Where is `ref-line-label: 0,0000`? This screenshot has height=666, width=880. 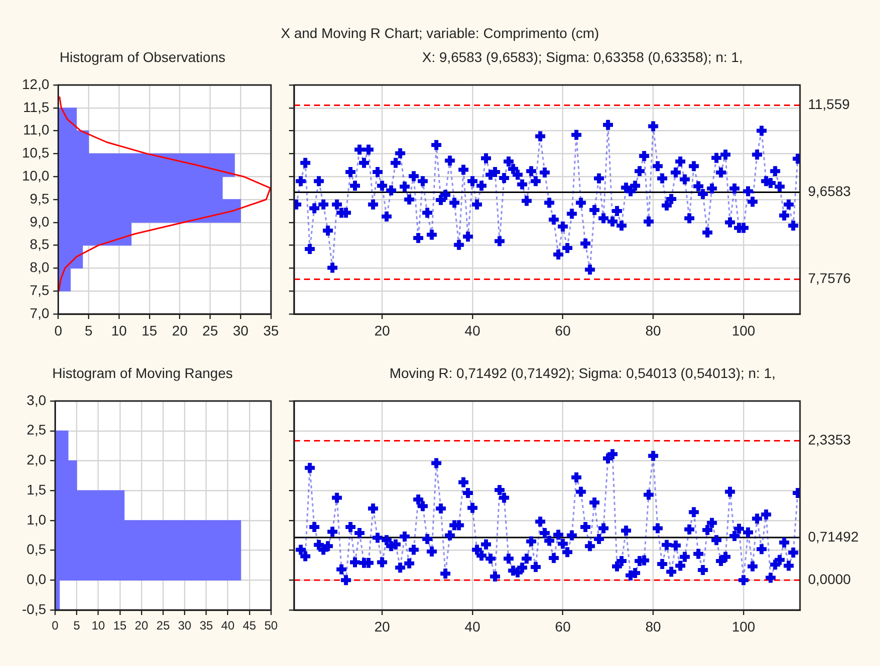
ref-line-label: 0,0000 is located at coordinates (830, 579).